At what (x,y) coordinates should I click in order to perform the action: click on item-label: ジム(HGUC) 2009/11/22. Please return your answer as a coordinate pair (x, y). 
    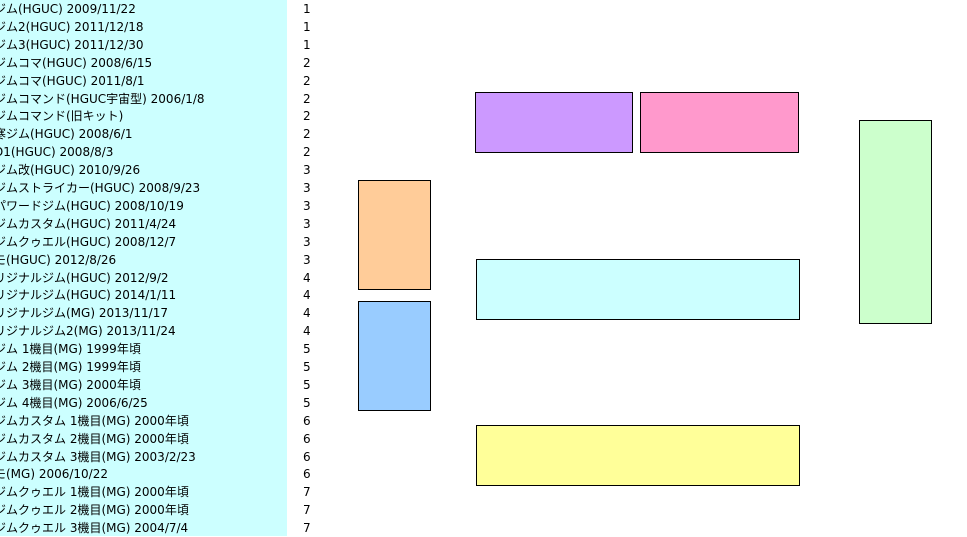
    Looking at the image, I should click on (68, 9).